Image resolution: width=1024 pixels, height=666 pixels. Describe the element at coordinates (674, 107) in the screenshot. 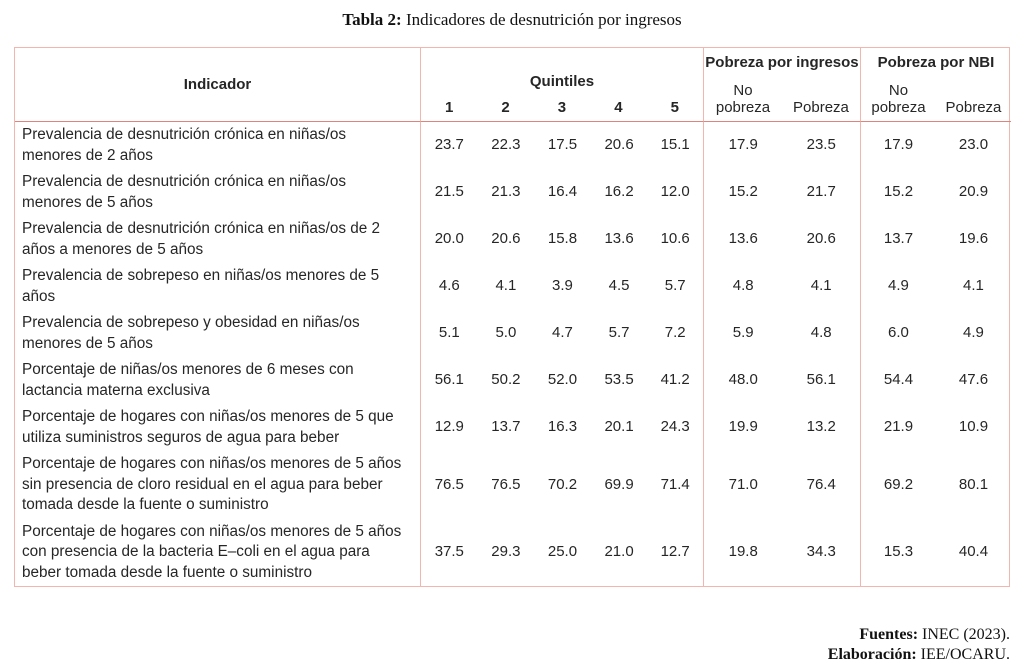

I see `quintile-column-header: 5` at that location.